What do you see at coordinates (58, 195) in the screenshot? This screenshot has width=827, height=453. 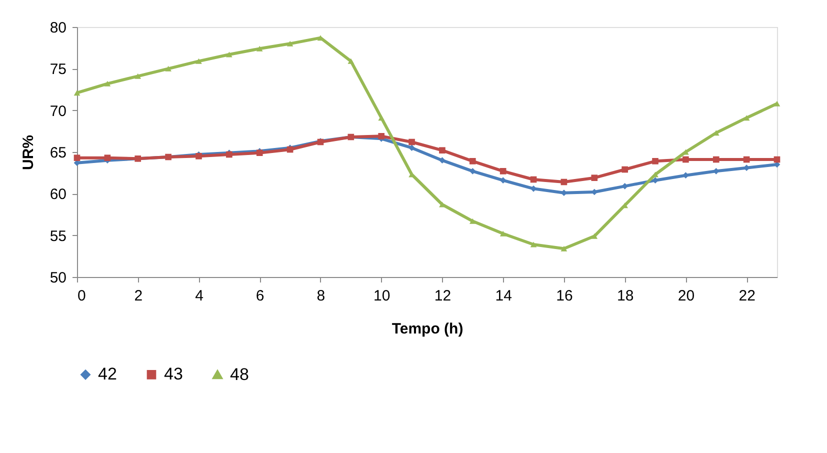 I see `y-tick-label: 60` at bounding box center [58, 195].